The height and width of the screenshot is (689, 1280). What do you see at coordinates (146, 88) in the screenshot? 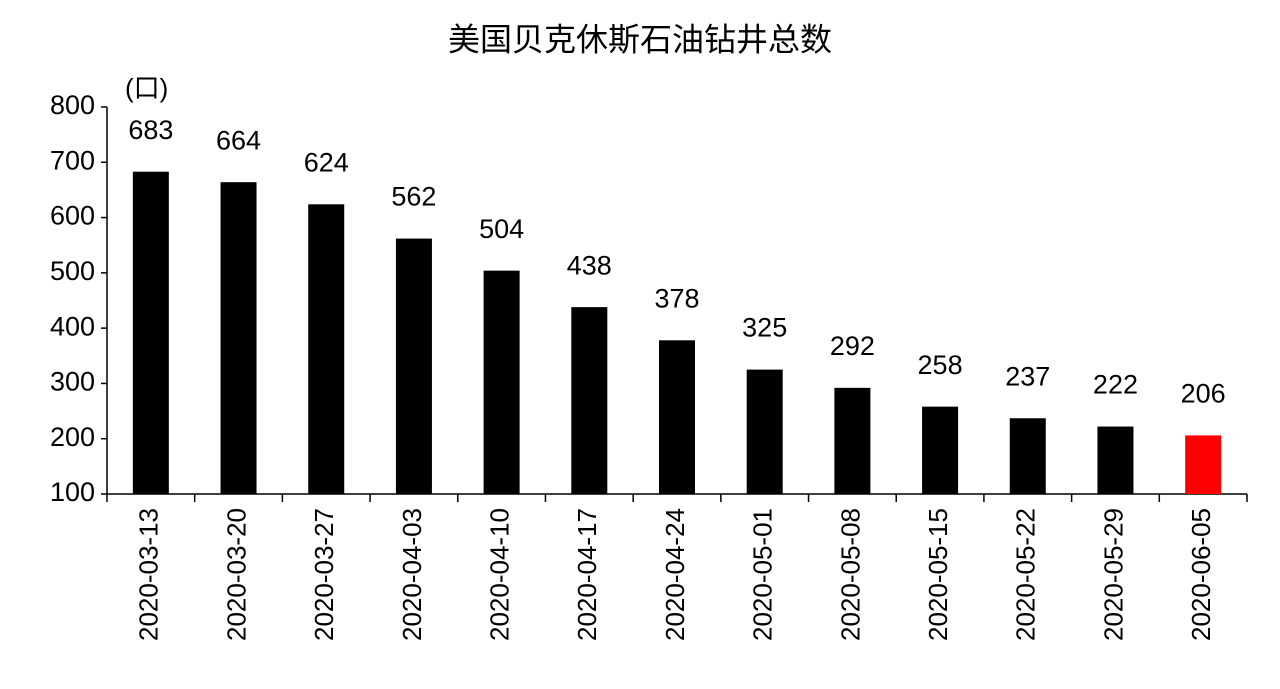
I see `y-axis-label: (口)` at bounding box center [146, 88].